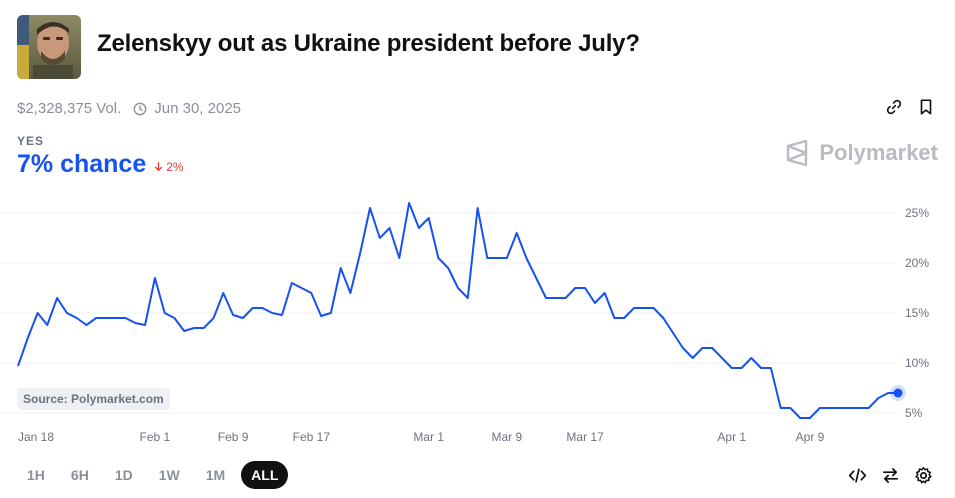 Image resolution: width=955 pixels, height=498 pixels. What do you see at coordinates (857, 475) in the screenshot?
I see `embed-code-icon` at bounding box center [857, 475].